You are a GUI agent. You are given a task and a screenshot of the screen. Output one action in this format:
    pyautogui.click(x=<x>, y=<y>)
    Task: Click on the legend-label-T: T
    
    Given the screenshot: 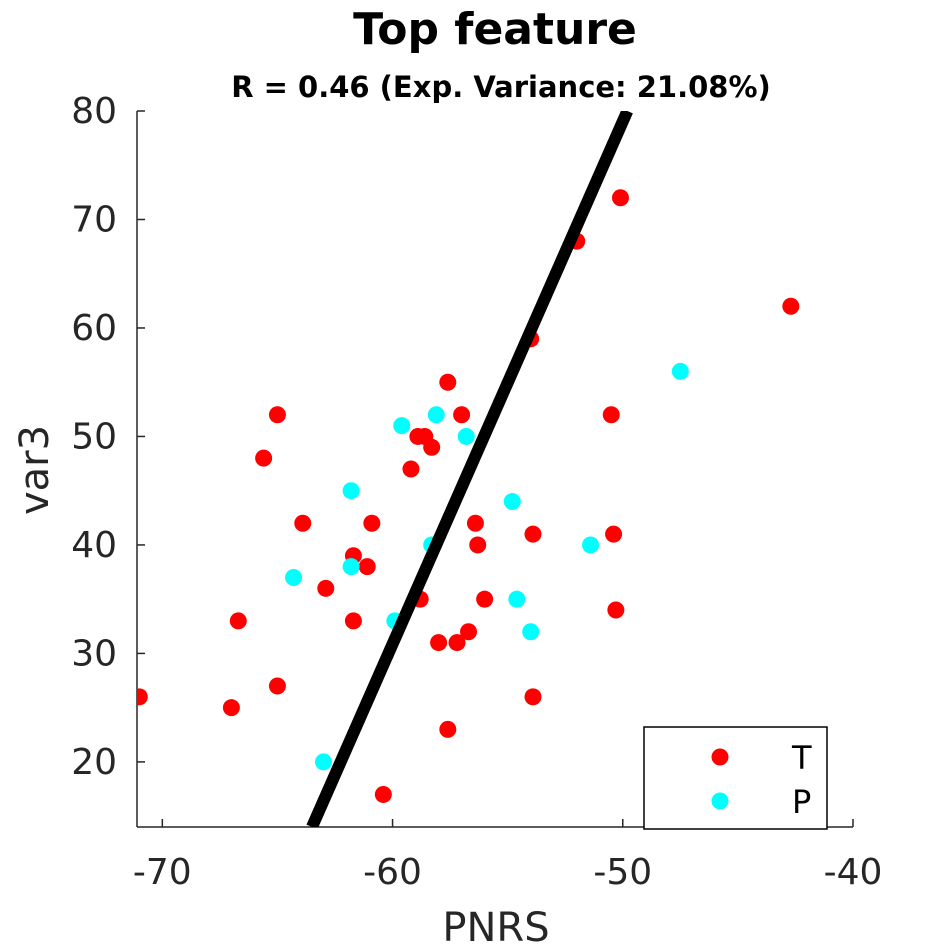 What is the action you would take?
    pyautogui.click(x=801, y=758)
    